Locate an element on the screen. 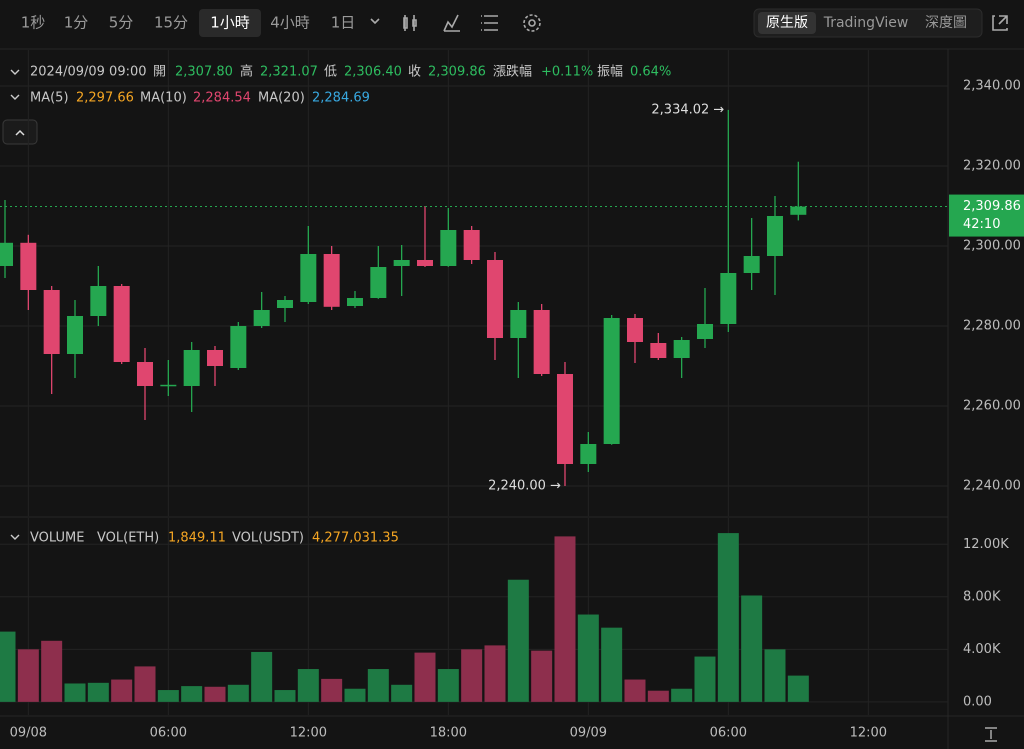 Image resolution: width=1024 pixels, height=749 pixels. view-tab: 原生版 is located at coordinates (787, 23).